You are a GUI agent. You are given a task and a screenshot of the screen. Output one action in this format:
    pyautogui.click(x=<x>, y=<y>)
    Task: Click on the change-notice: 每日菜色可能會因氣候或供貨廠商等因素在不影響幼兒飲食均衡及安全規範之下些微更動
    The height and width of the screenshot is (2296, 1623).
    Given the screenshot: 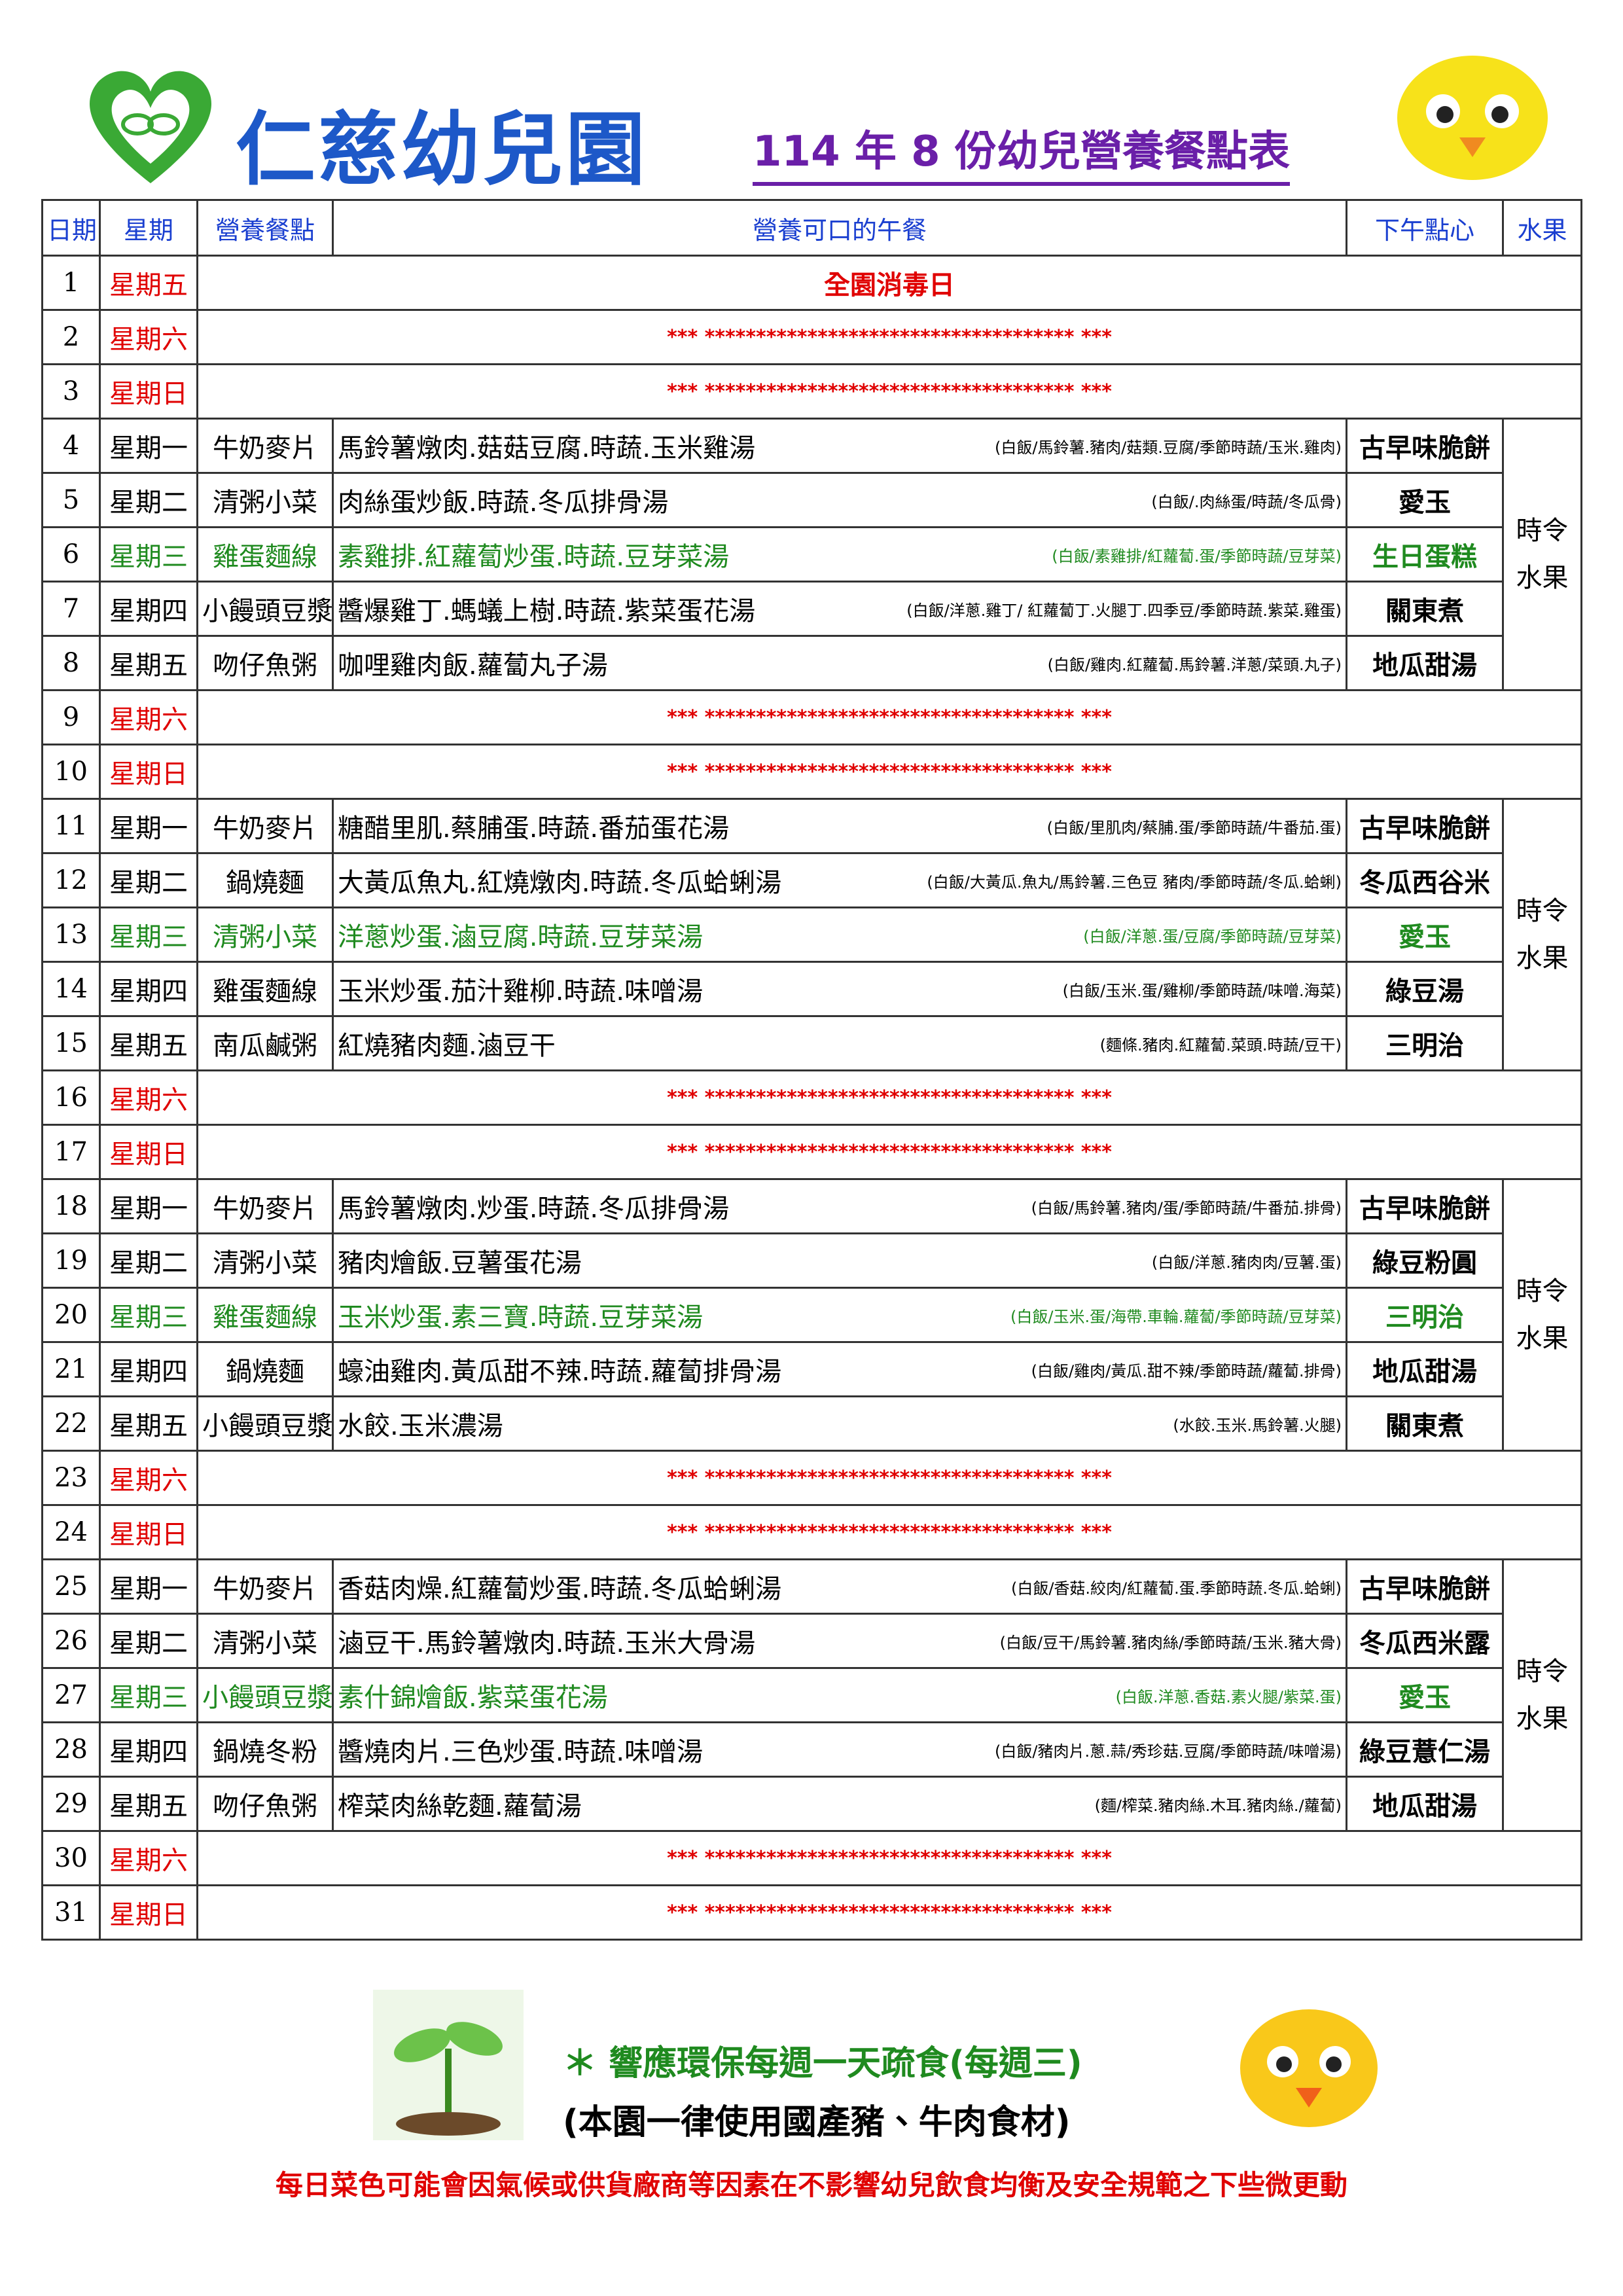 What is the action you would take?
    pyautogui.click(x=811, y=2185)
    